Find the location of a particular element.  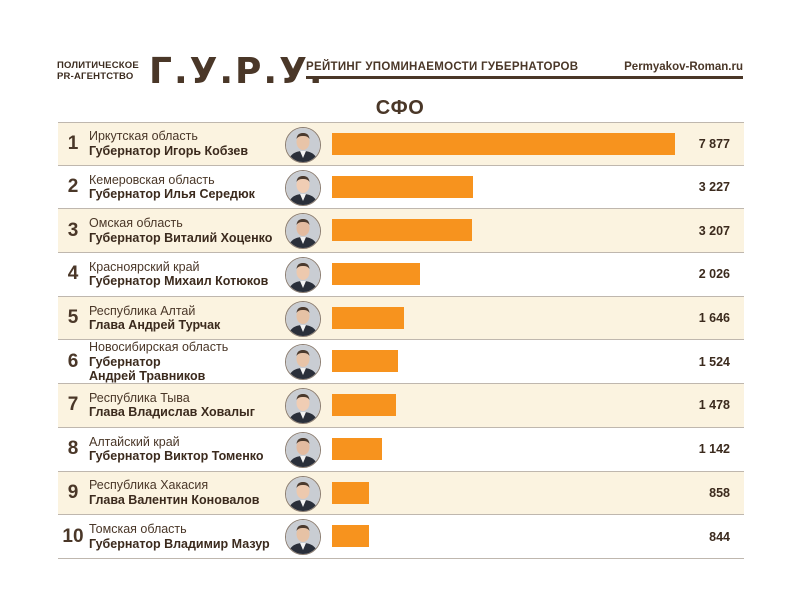

rank-number: 2 is located at coordinates (73, 187).